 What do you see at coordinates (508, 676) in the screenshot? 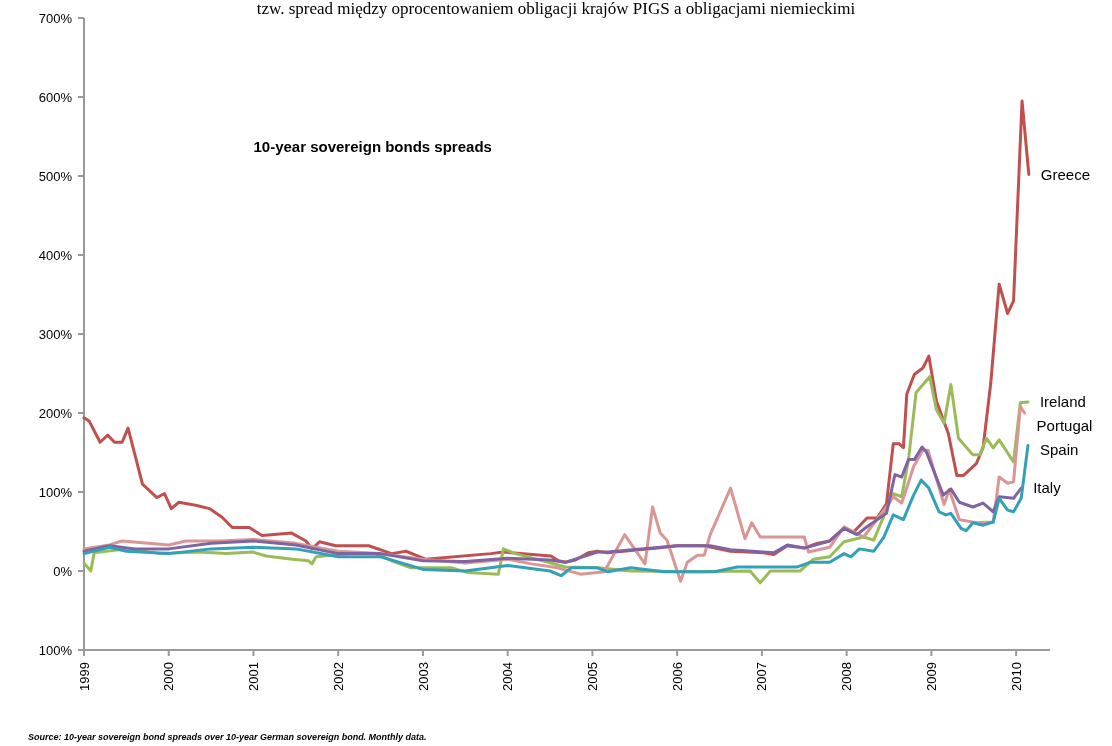
I see `x-tick-label: 2004` at bounding box center [508, 676].